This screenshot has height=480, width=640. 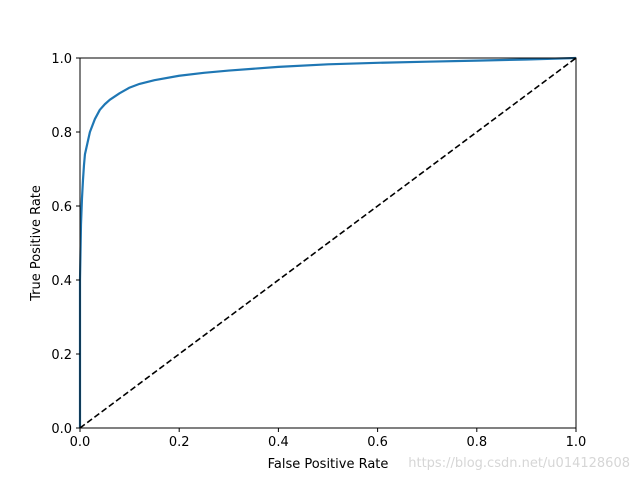 I want to click on y-tick-label: 0.8, so click(x=61, y=133).